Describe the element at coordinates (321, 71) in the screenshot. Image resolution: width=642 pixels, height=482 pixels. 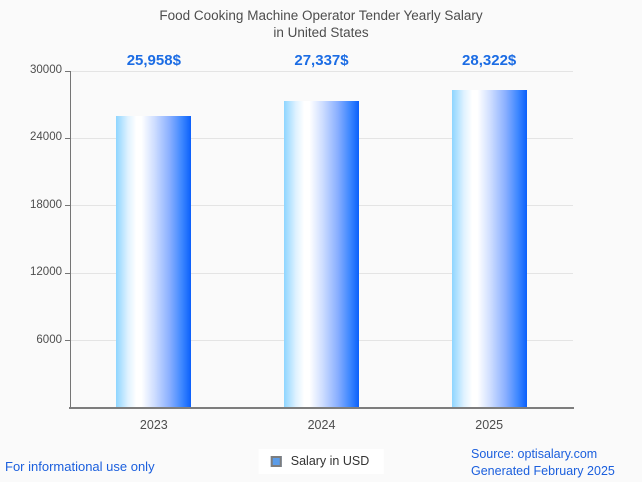
I see `gridline` at that location.